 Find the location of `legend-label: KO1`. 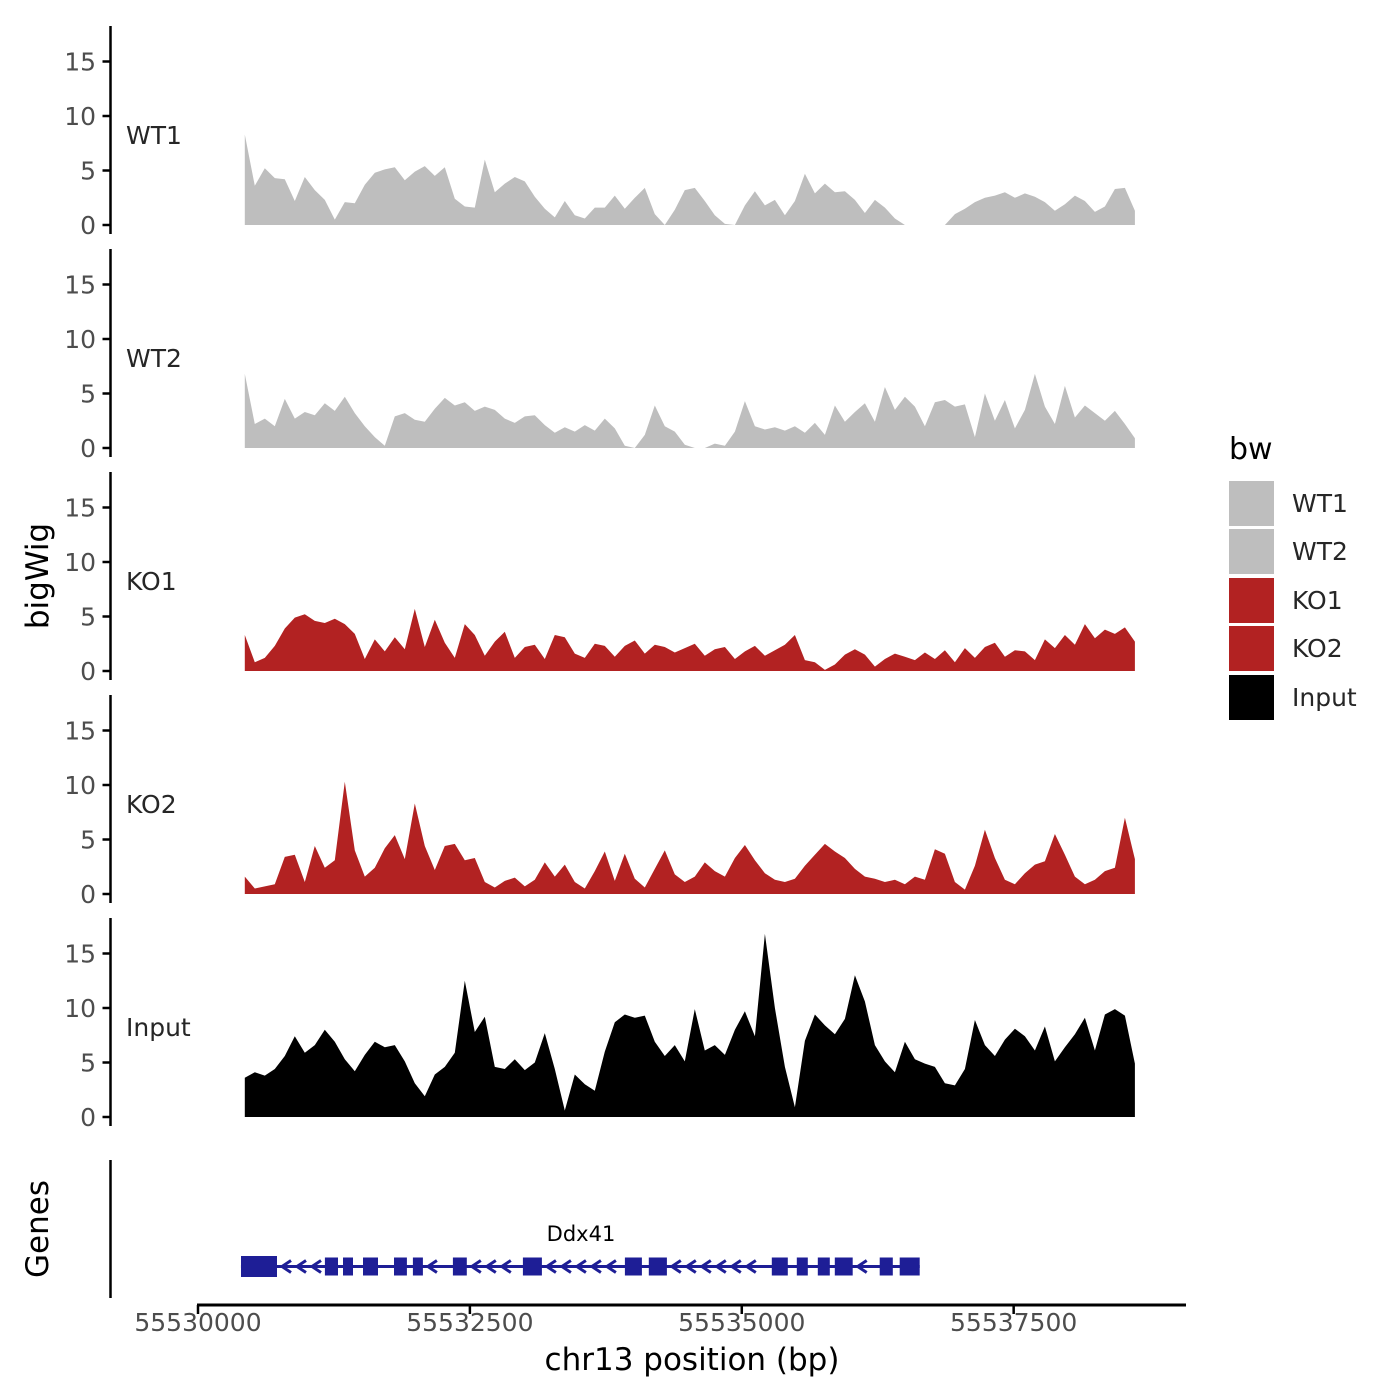

legend-label: KO1 is located at coordinates (1317, 600).